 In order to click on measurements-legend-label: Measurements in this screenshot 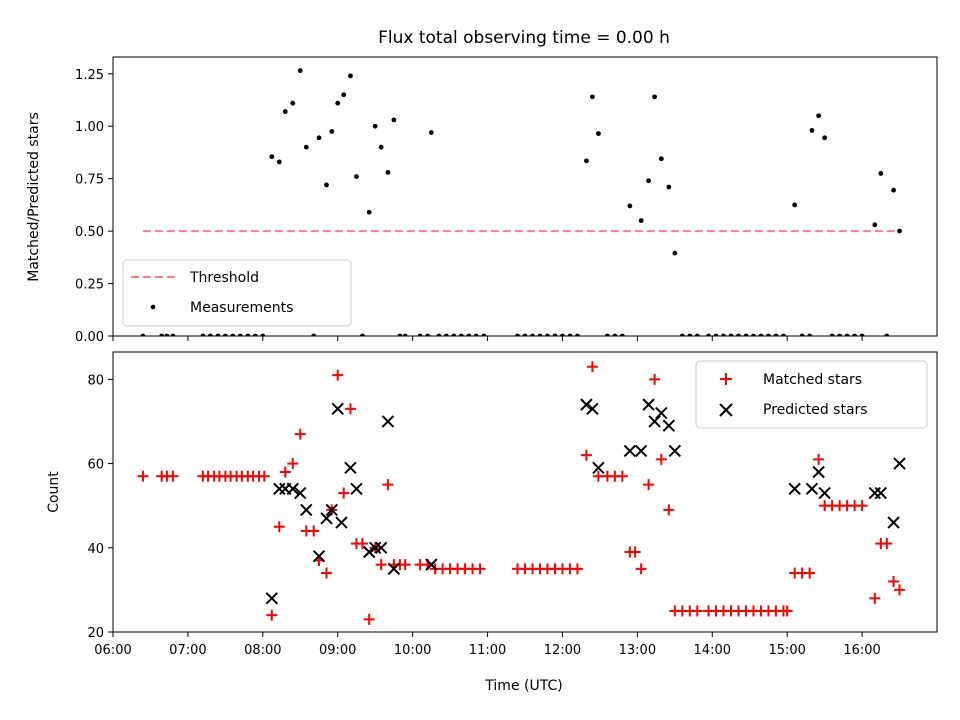, I will do `click(241, 308)`.